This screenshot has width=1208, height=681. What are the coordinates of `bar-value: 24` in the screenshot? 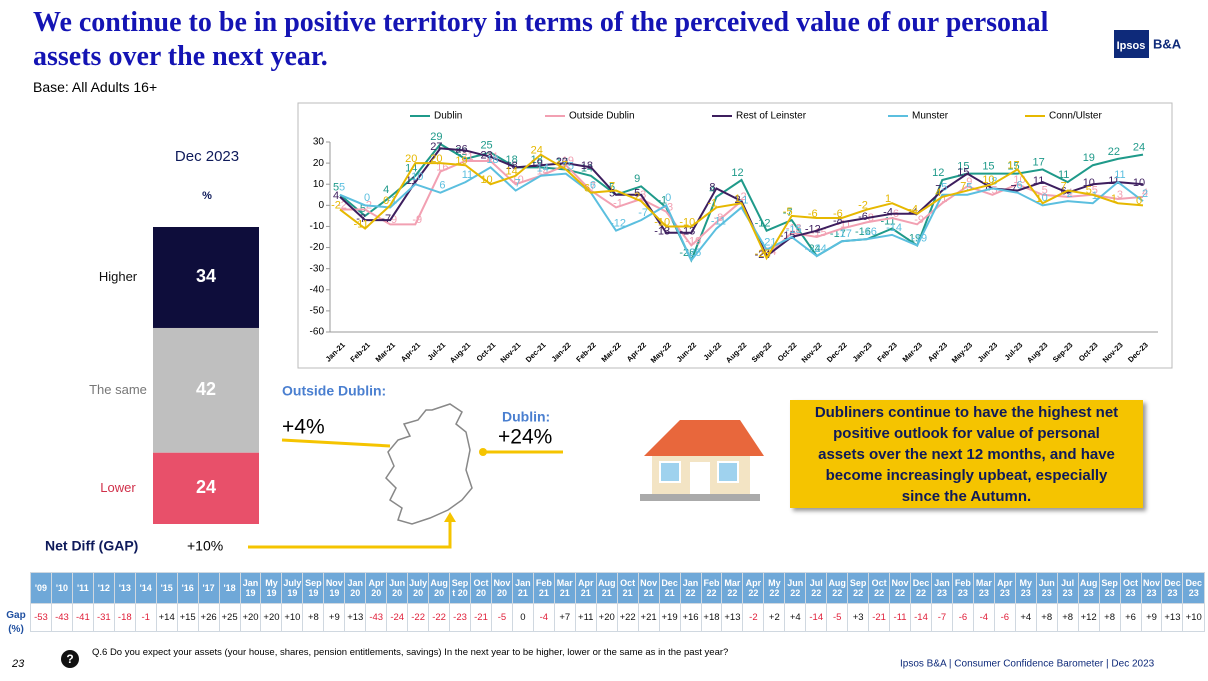 It's located at (206, 487).